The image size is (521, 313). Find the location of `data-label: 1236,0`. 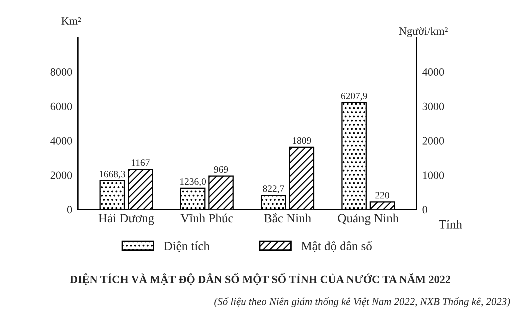

data-label: 1236,0 is located at coordinates (193, 182).